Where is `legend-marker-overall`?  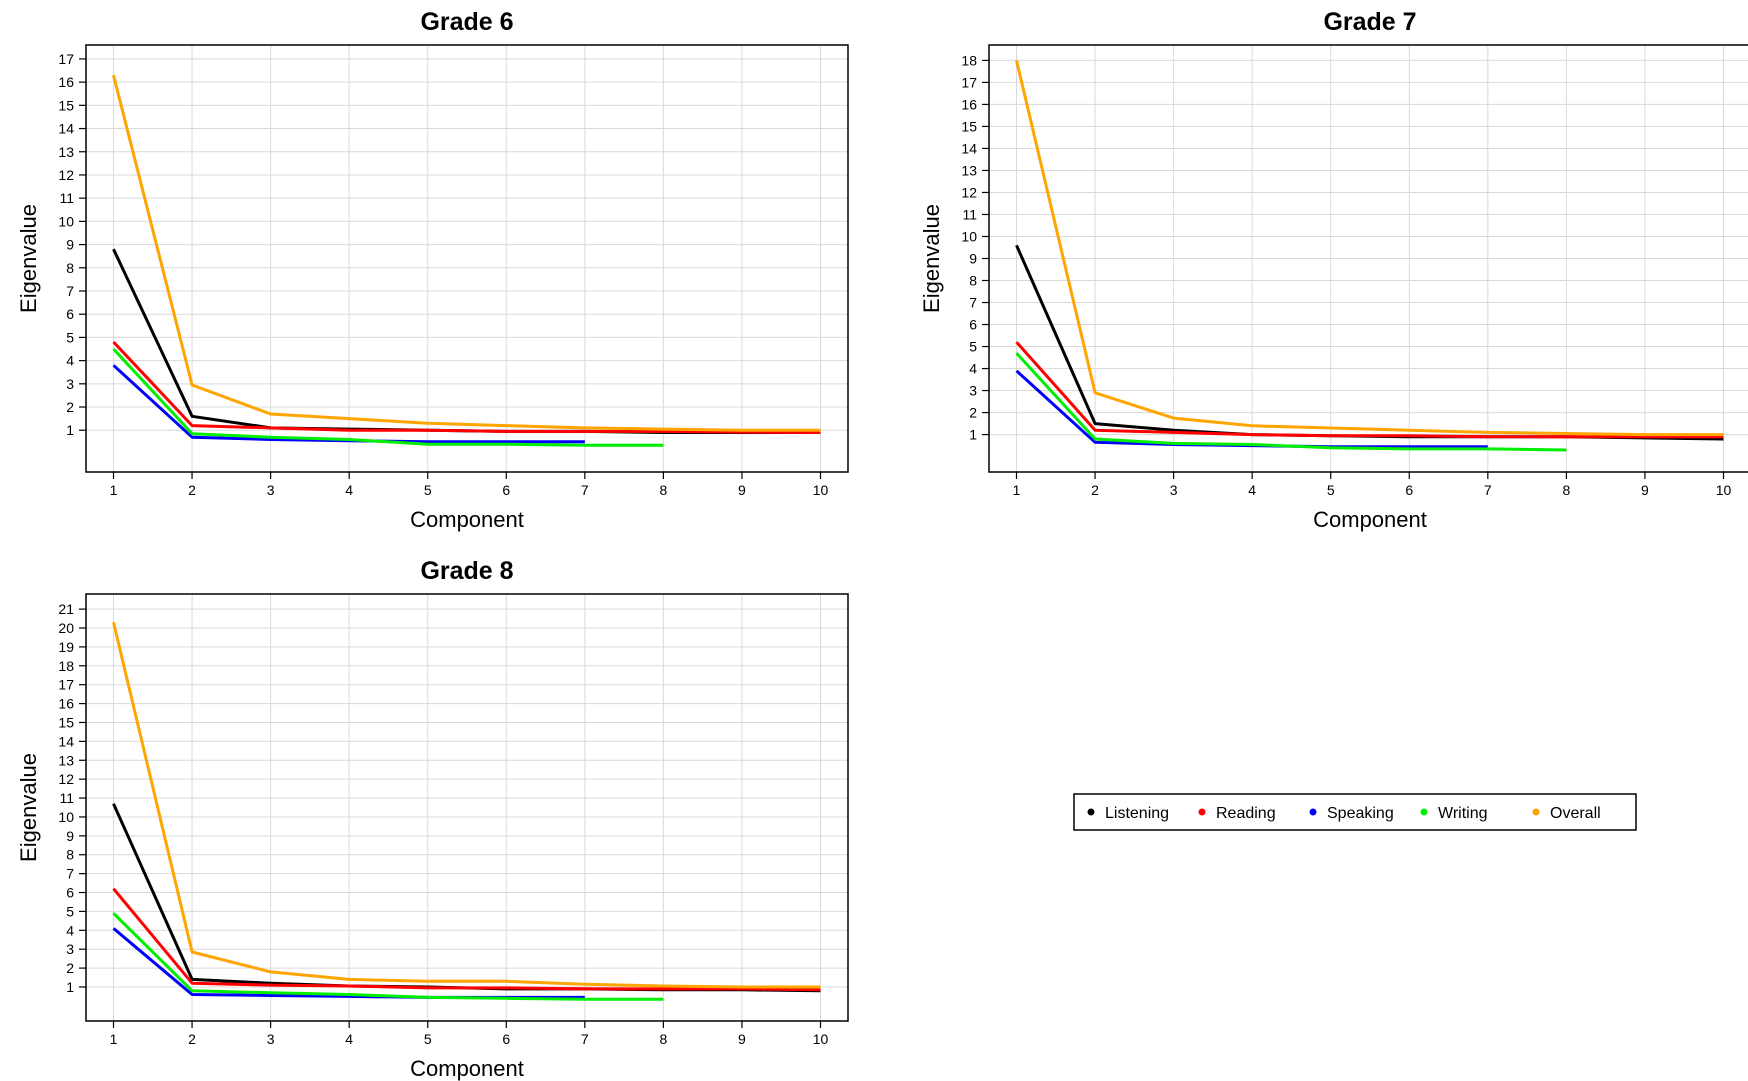
legend-marker-overall is located at coordinates (1536, 812).